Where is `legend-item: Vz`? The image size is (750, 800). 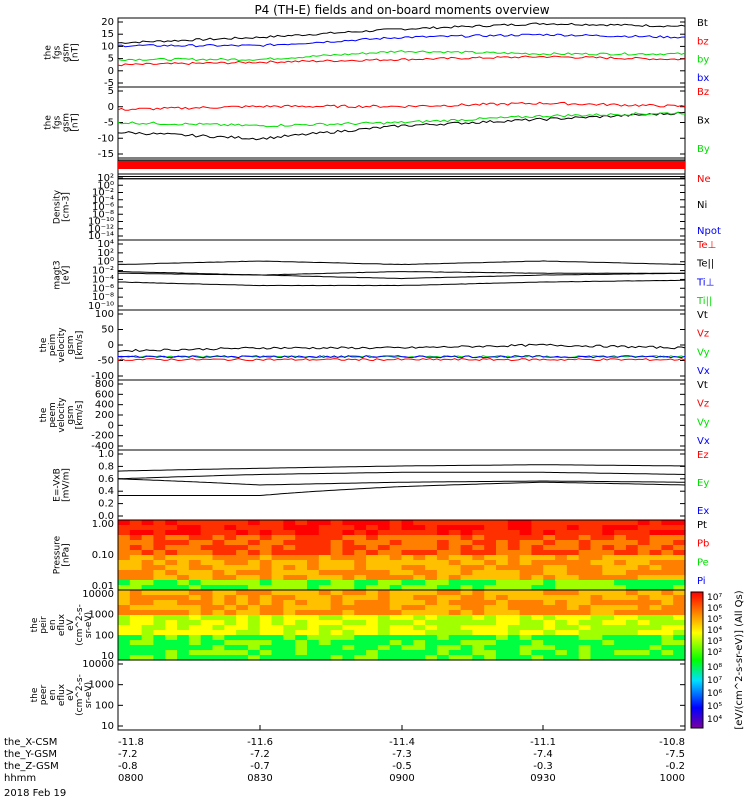
legend-item: Vz is located at coordinates (703, 404).